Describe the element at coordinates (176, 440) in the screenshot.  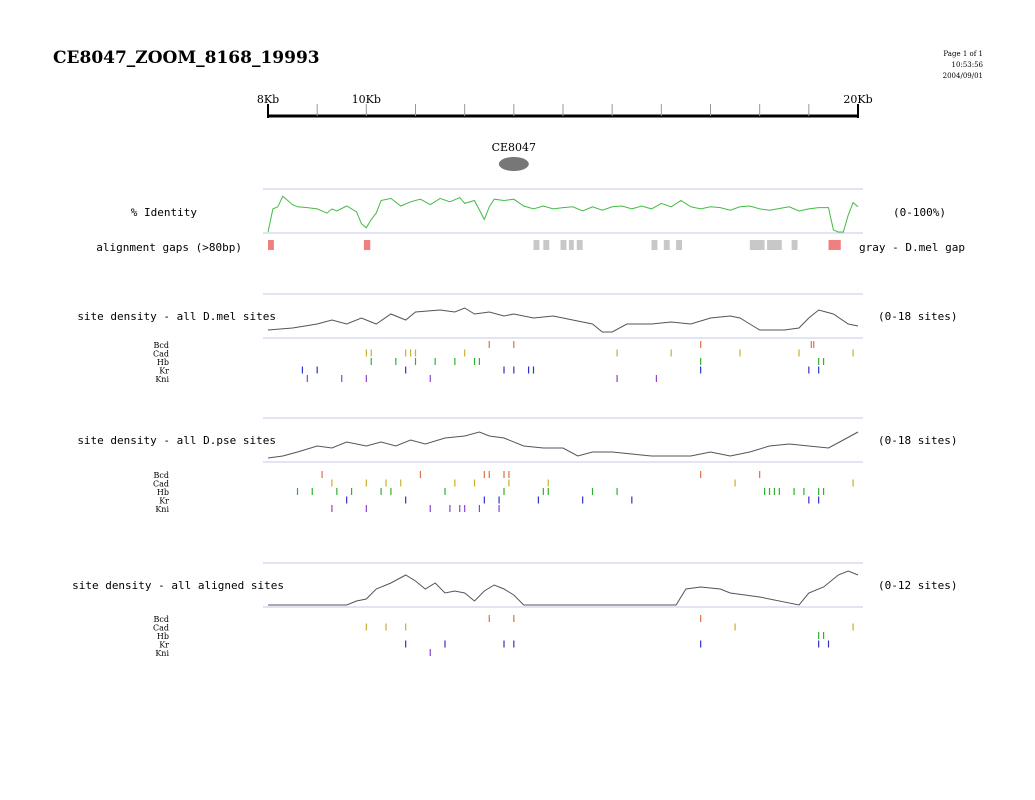
I see `panel-dpse-label: site density - all D.pse sites` at that location.